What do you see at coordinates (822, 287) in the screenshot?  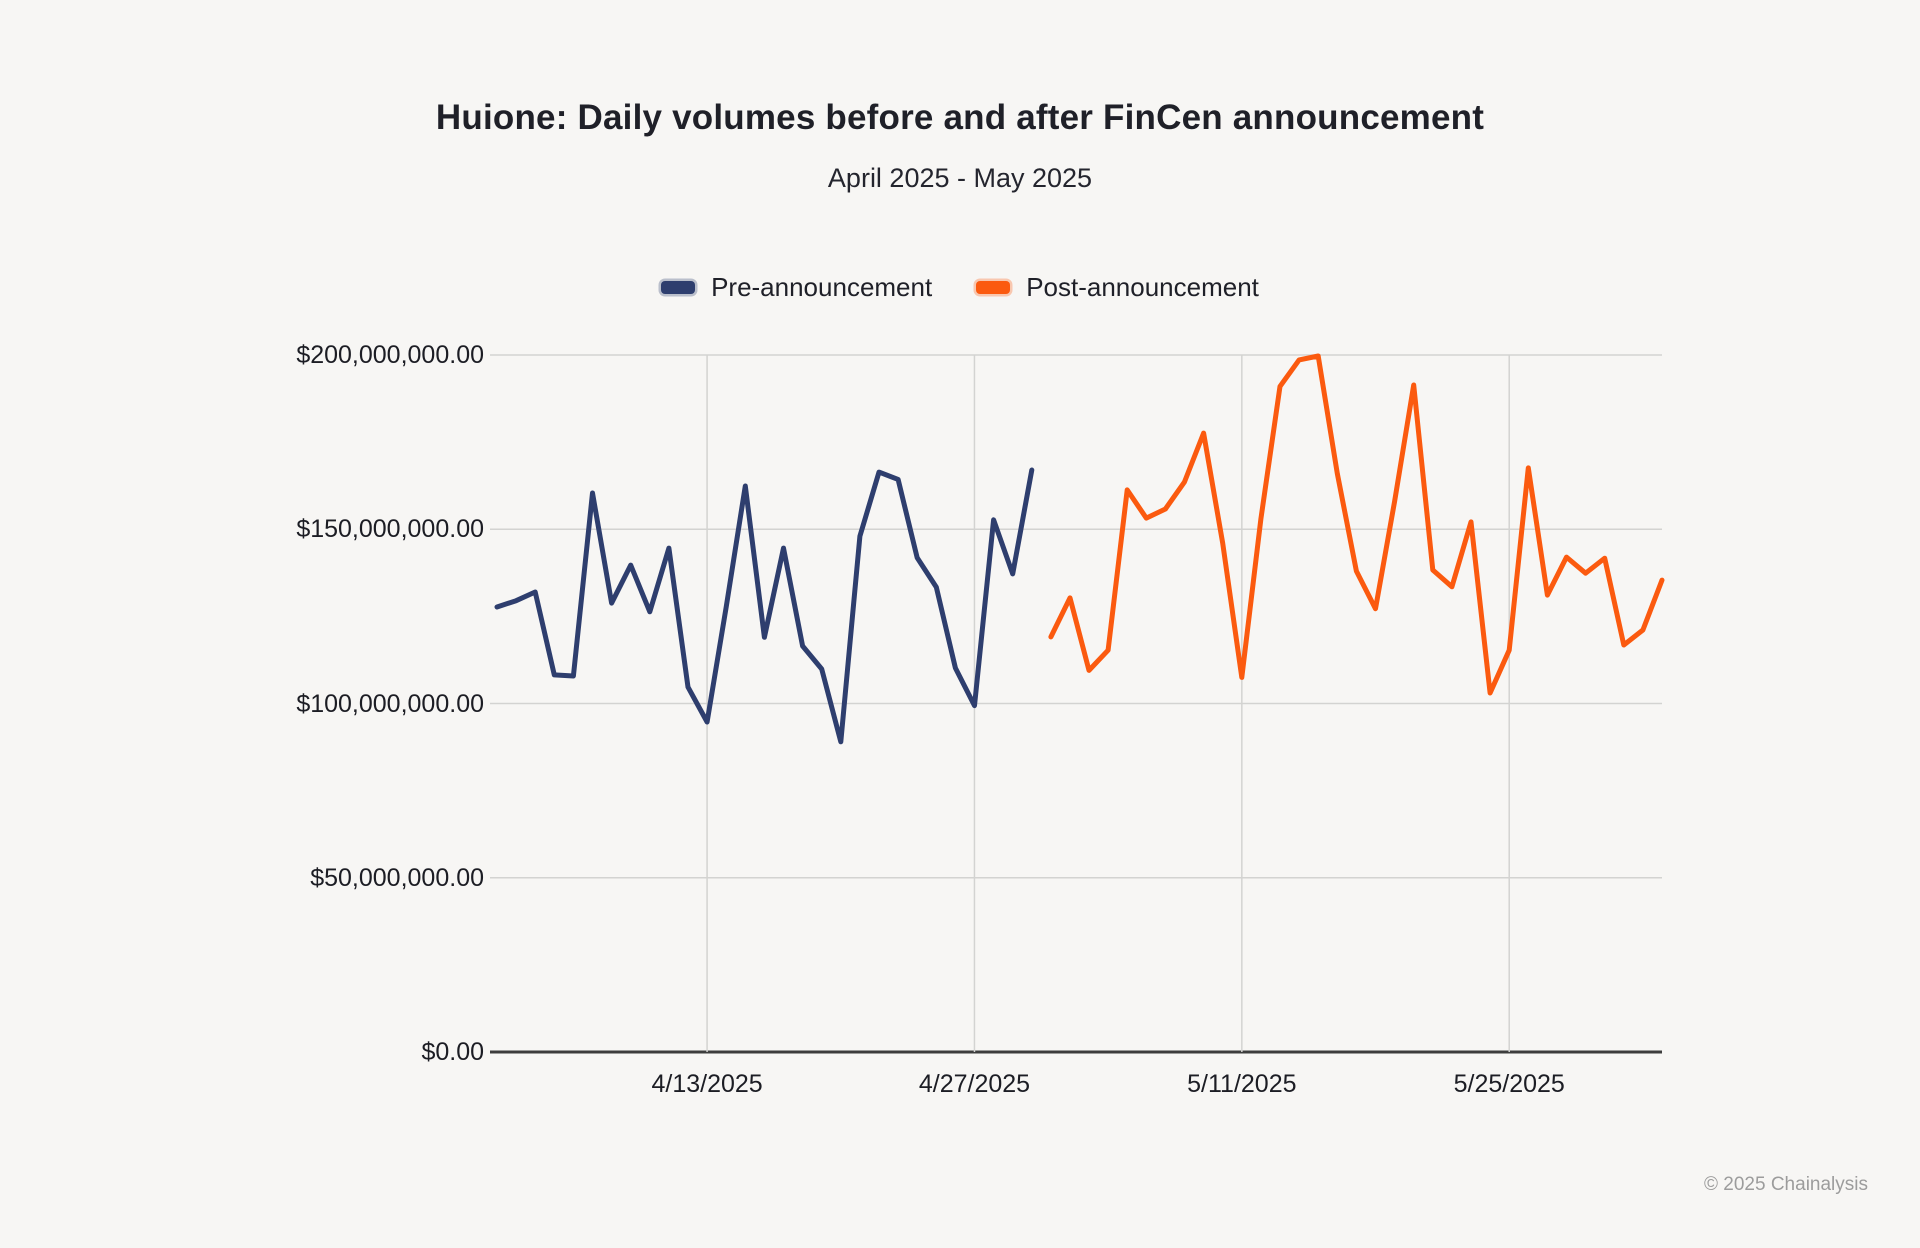 I see `legend-label: Pre-announcement` at bounding box center [822, 287].